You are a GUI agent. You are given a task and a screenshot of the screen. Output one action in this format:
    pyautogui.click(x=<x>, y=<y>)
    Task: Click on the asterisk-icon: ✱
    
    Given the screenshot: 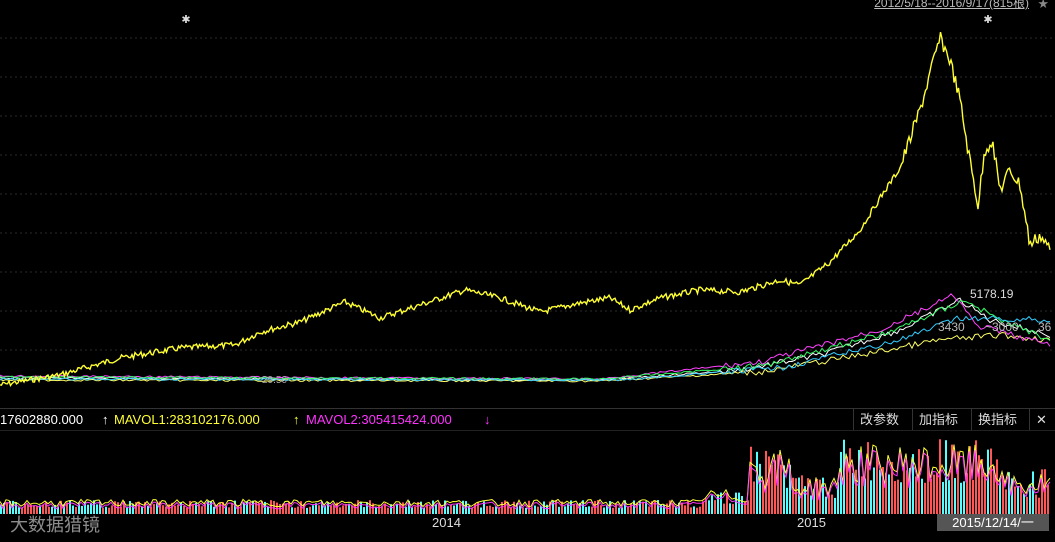 What is the action you would take?
    pyautogui.click(x=988, y=20)
    